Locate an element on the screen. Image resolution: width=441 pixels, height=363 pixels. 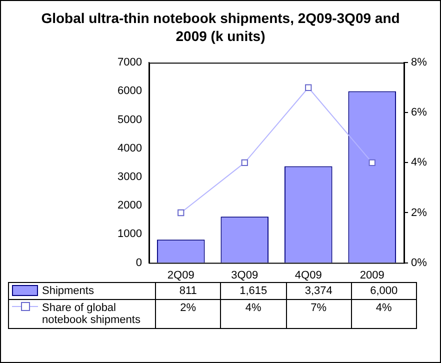
legend-label: Share of global notebook shipments is located at coordinates (92, 314).